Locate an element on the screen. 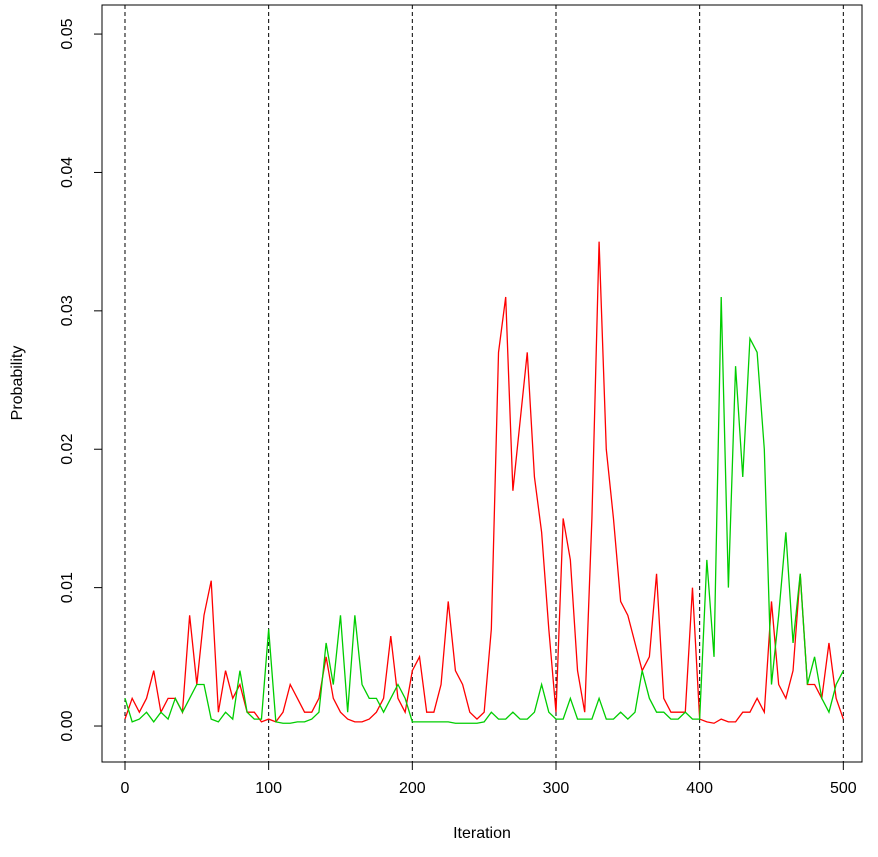  y-tick-label: 0.05 is located at coordinates (67, 33).